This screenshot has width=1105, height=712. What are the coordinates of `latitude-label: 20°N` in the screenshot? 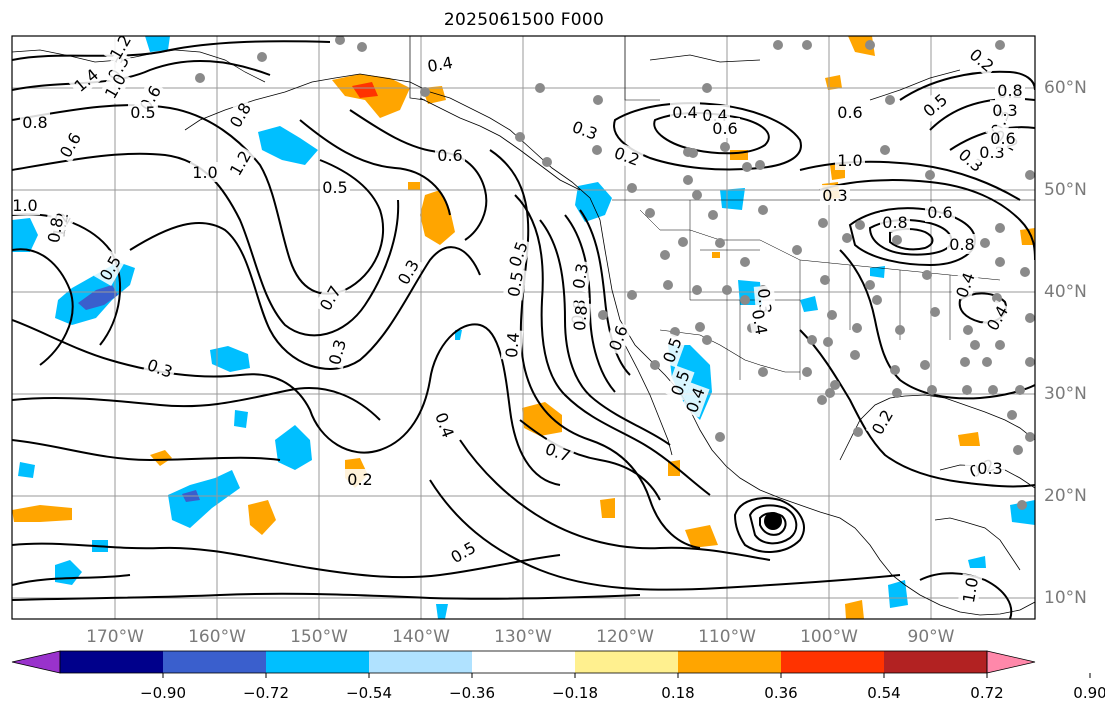 It's located at (1065, 496).